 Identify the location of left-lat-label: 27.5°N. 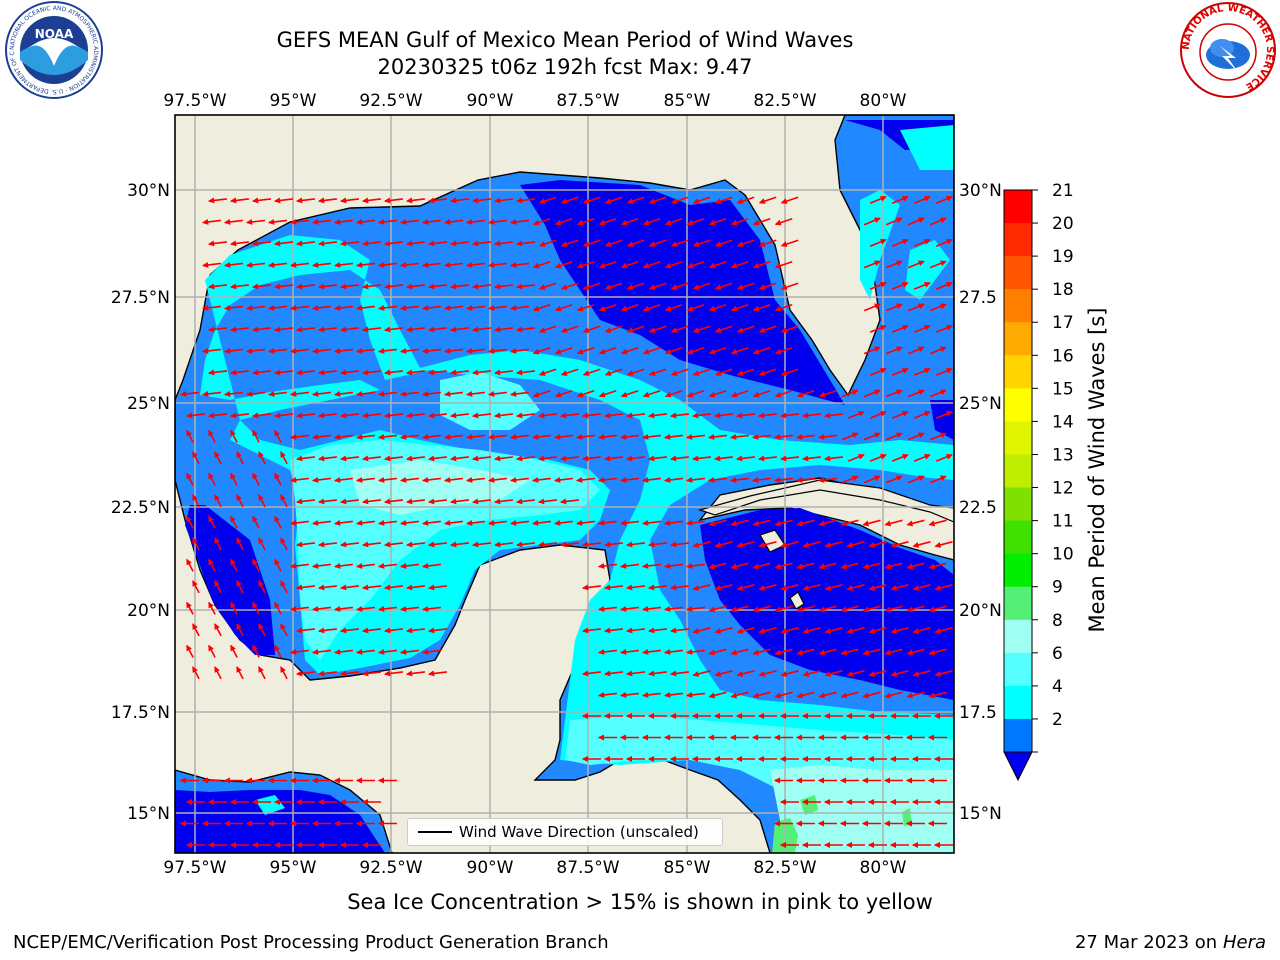
(140, 298).